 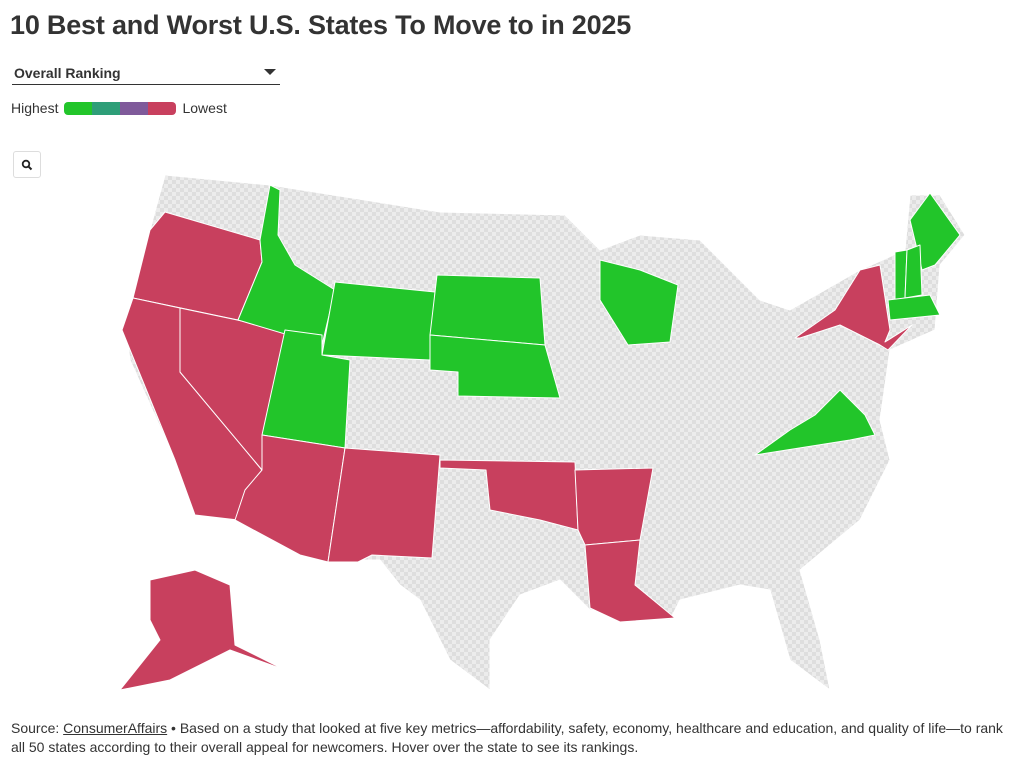 What do you see at coordinates (495, 366) in the screenshot?
I see `state-nebraska` at bounding box center [495, 366].